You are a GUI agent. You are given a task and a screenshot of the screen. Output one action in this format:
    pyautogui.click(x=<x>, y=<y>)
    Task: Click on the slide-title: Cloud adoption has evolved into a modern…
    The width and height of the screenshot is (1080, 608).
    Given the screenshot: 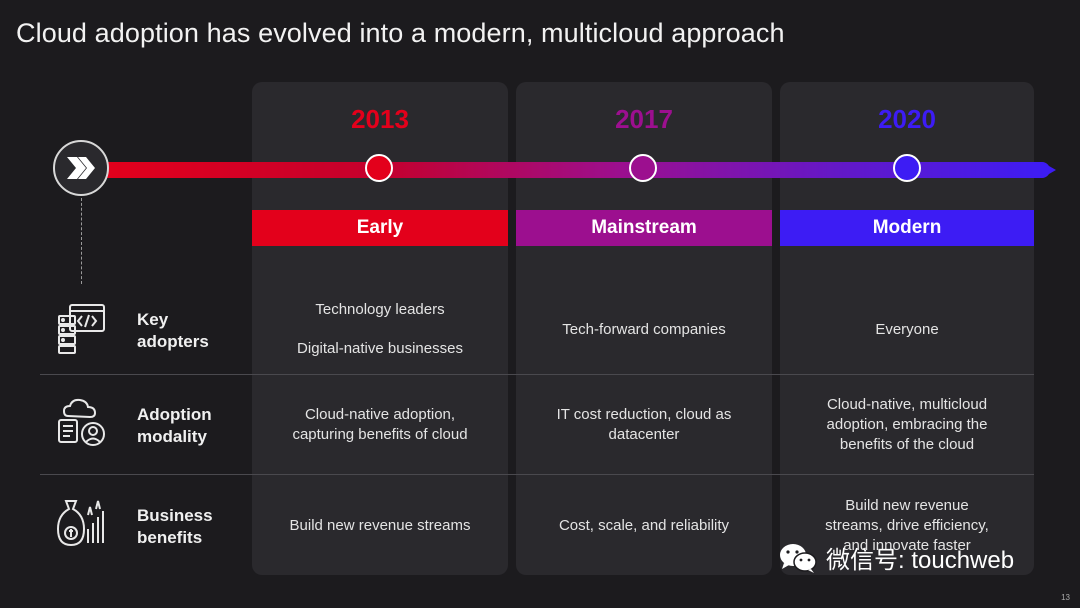 What is the action you would take?
    pyautogui.click(x=400, y=33)
    